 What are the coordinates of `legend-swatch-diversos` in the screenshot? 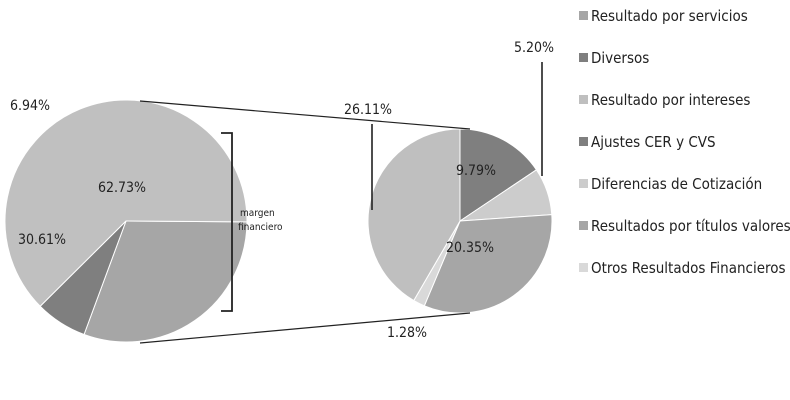 It's located at (583, 57).